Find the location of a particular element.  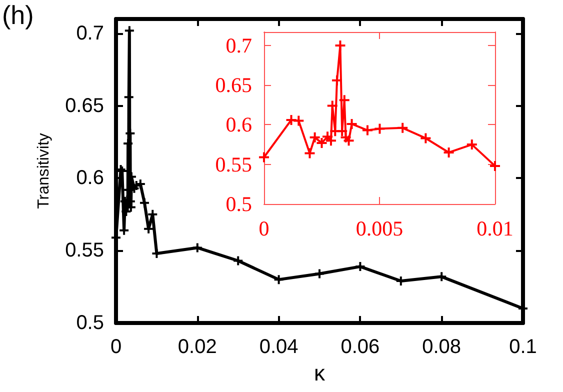

text: (h) is located at coordinates (18, 15).